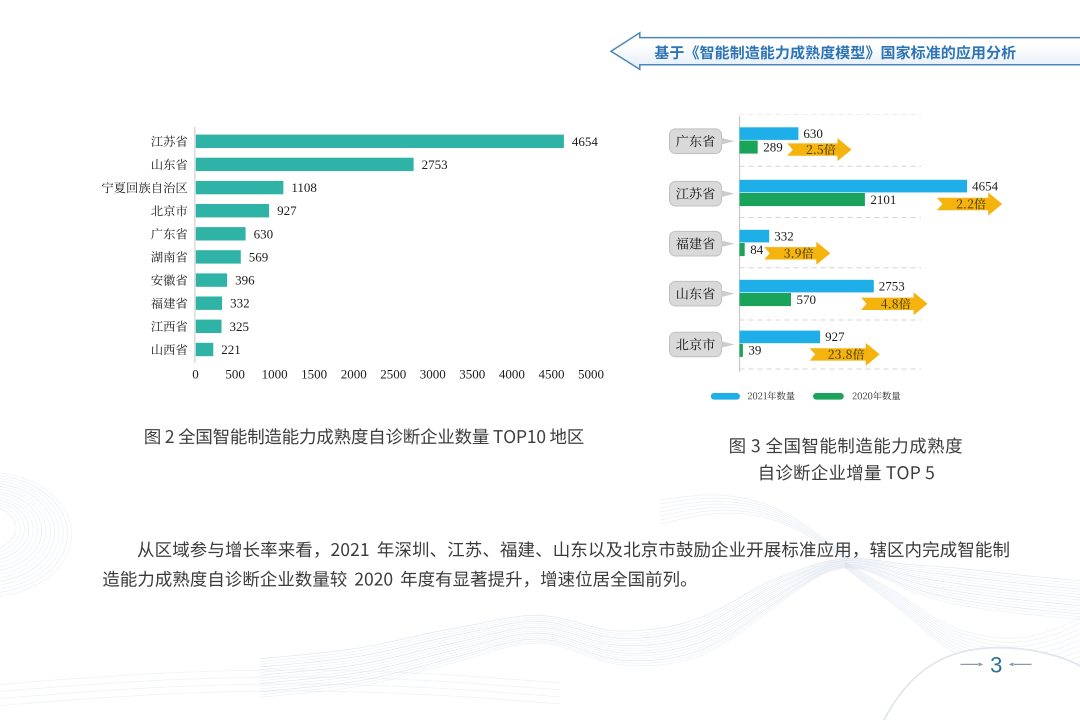 Image resolution: width=1080 pixels, height=720 pixels. What do you see at coordinates (240, 326) in the screenshot?
I see `svg-text: 325` at bounding box center [240, 326].